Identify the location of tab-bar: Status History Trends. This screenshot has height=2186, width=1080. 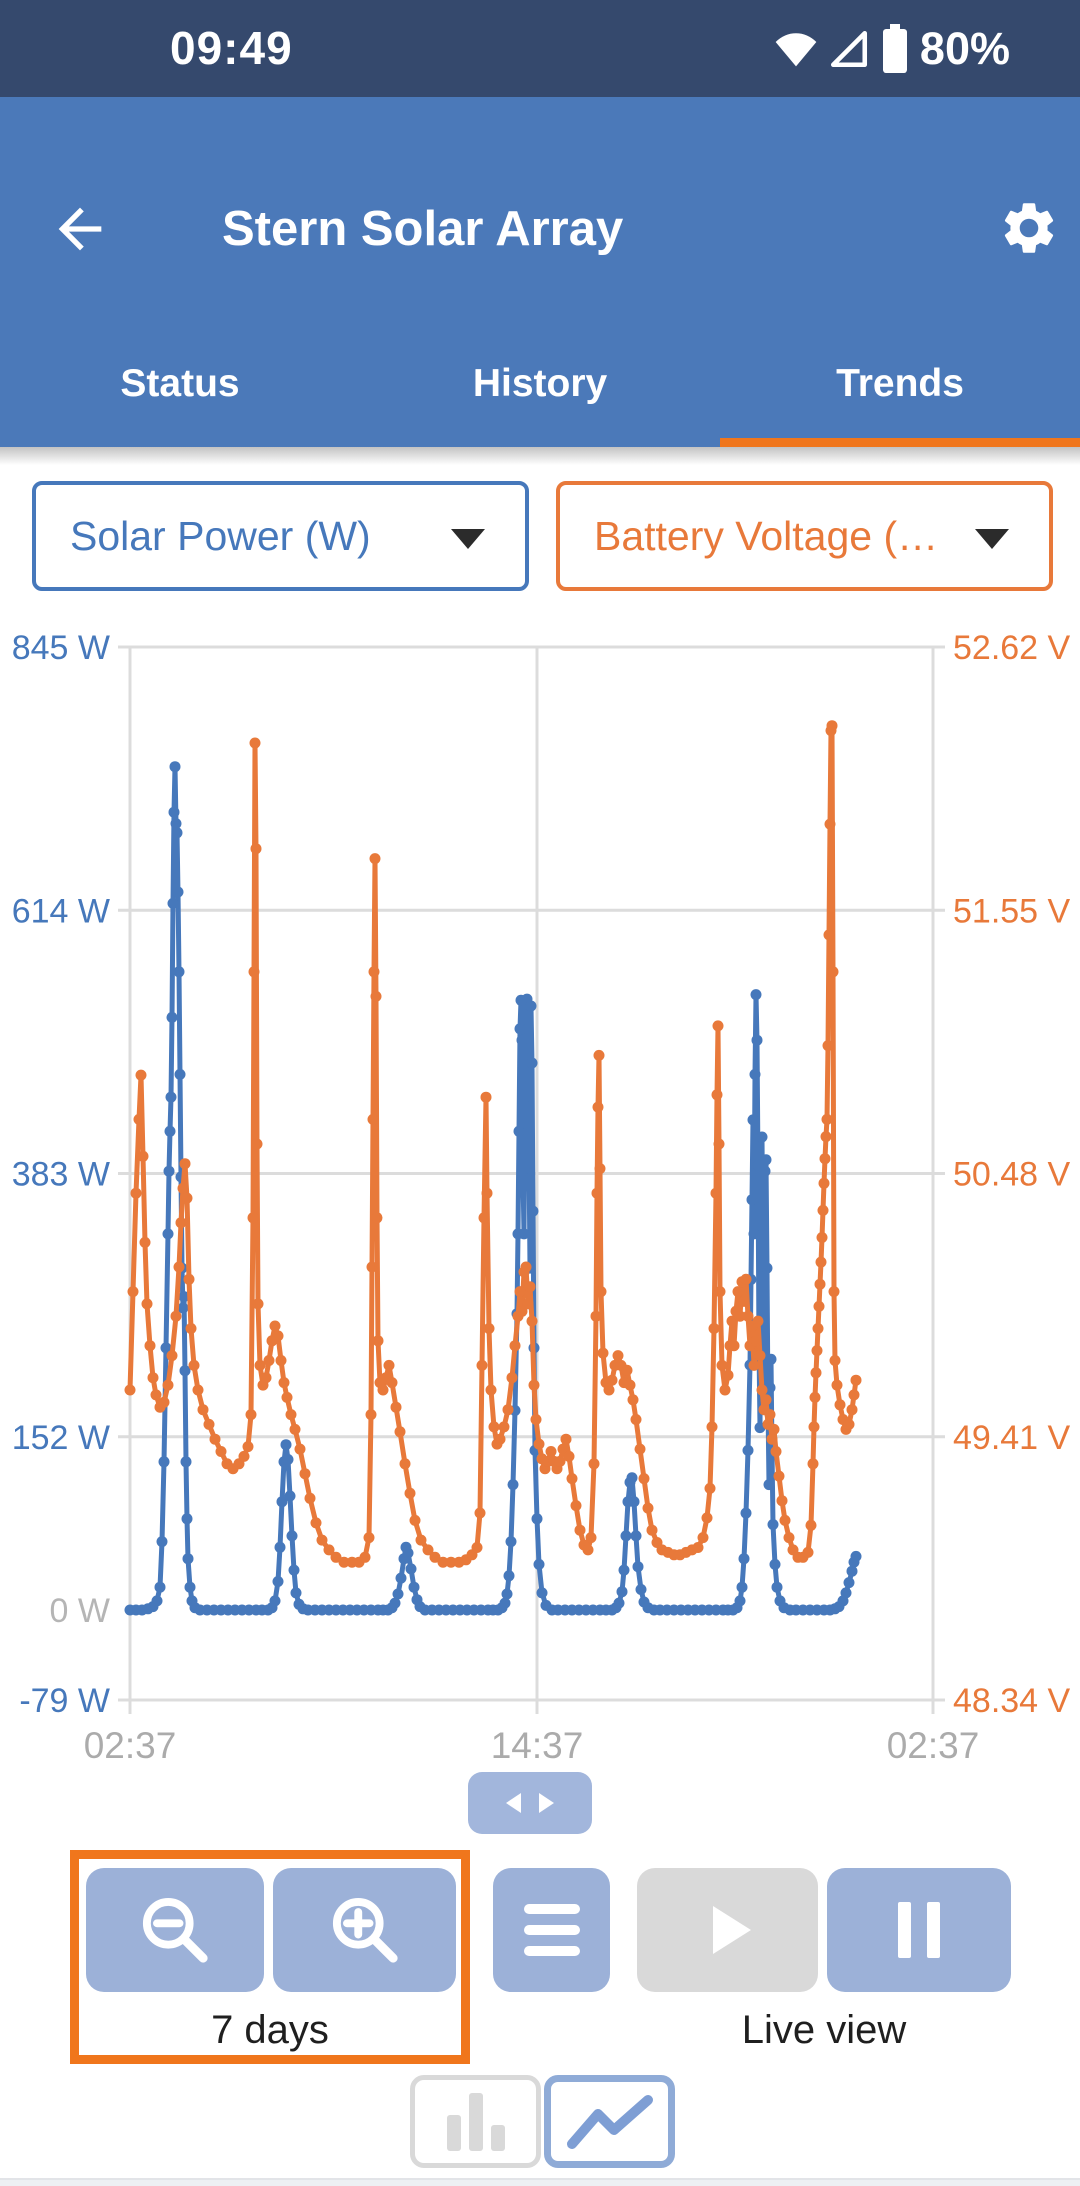
(540, 384).